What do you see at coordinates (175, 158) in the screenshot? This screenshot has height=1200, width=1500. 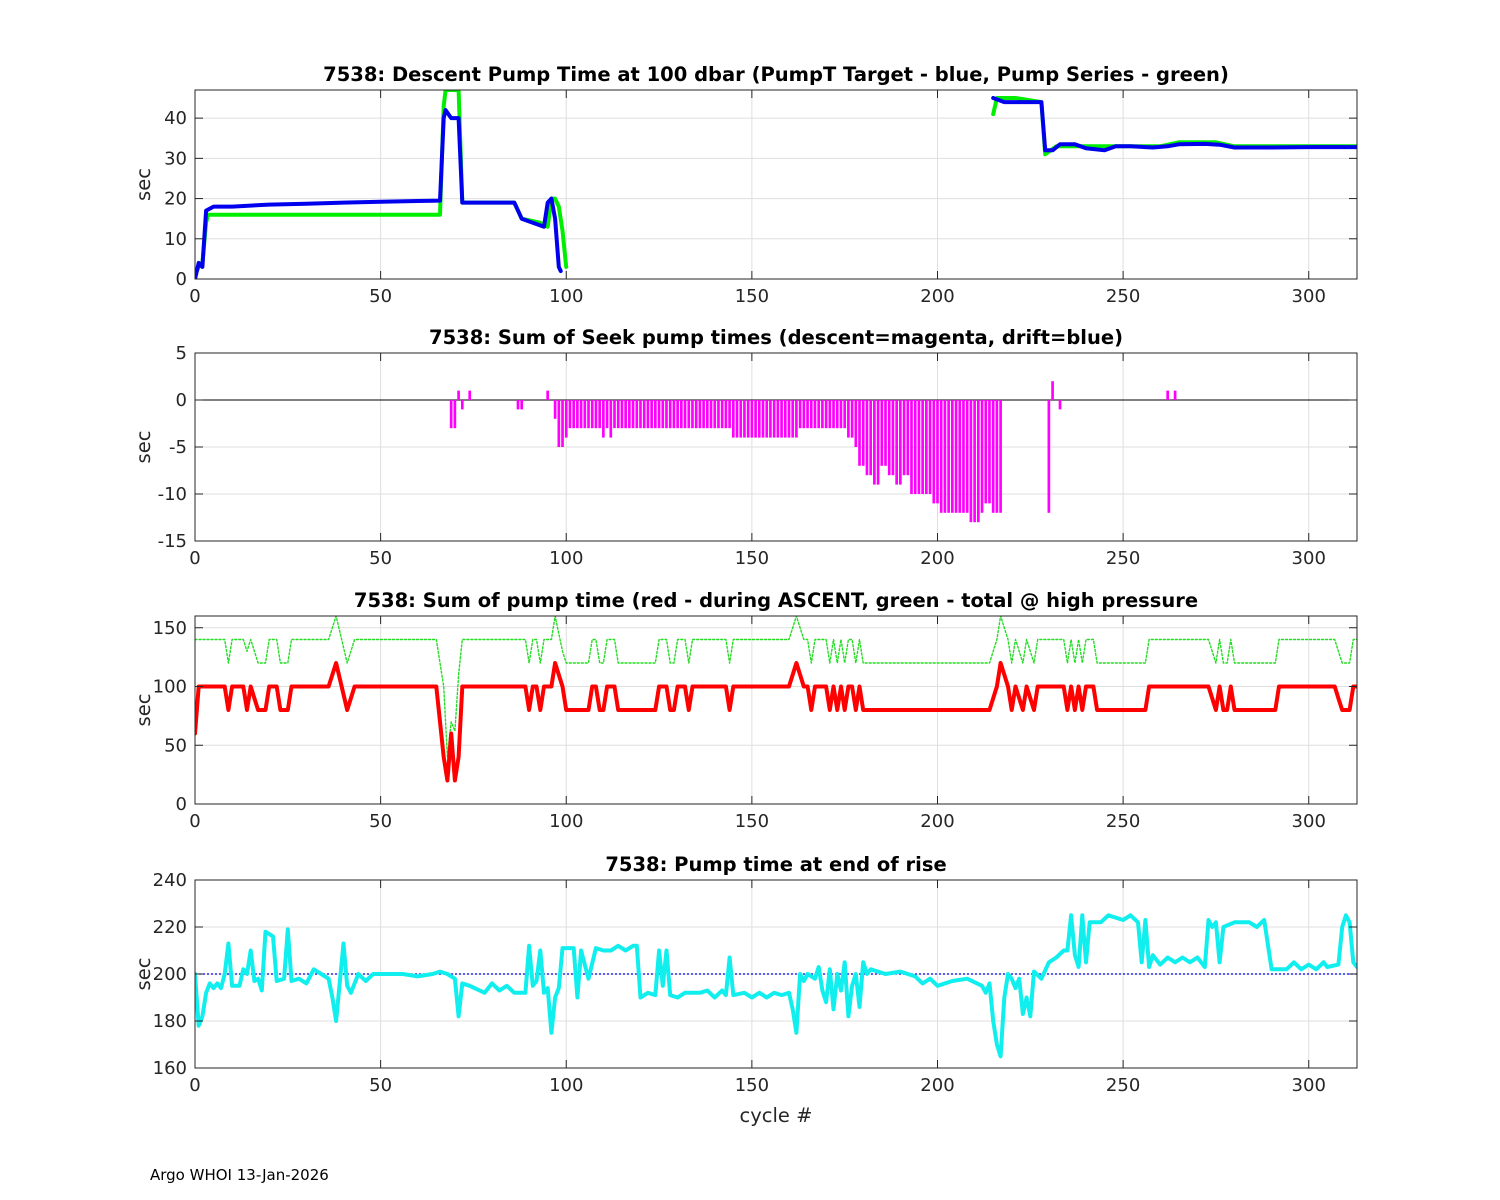 I see `y-tick-label: 30` at bounding box center [175, 158].